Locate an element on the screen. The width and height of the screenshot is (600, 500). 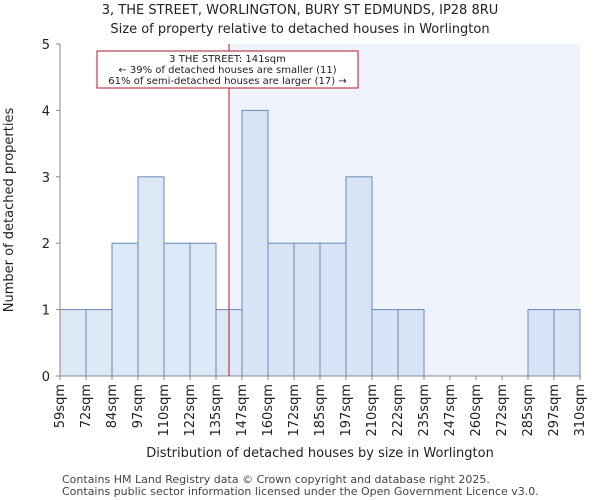
x-tick-label: 59sqm is located at coordinates (60, 406).